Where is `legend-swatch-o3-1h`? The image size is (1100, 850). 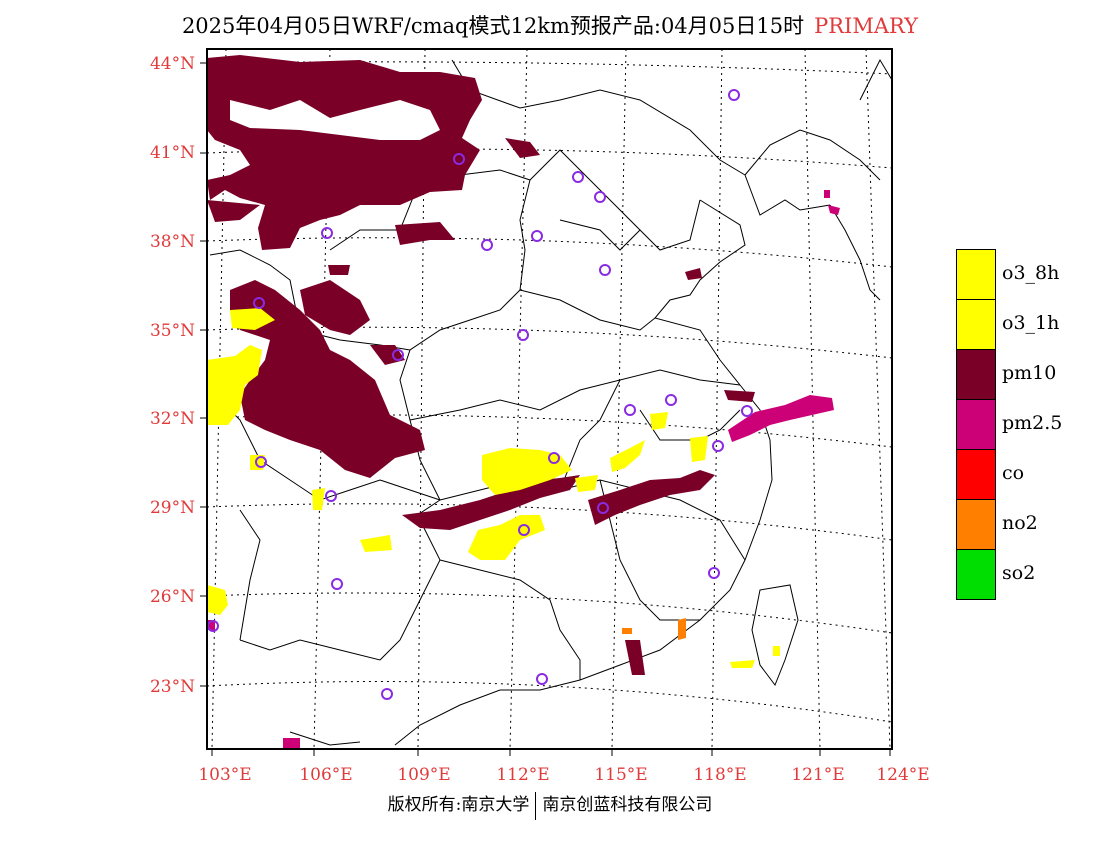
legend-swatch-o3-1h is located at coordinates (976, 324).